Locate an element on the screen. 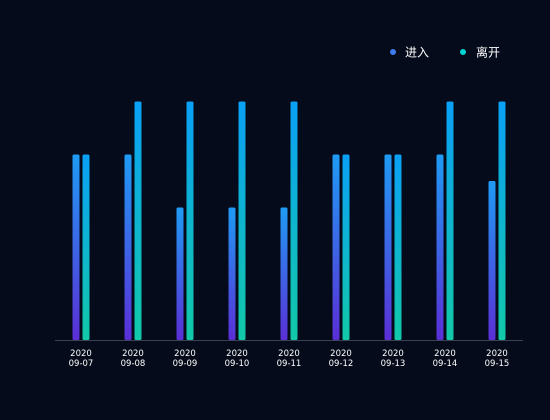  x-tick-date: 09-14 is located at coordinates (445, 364).